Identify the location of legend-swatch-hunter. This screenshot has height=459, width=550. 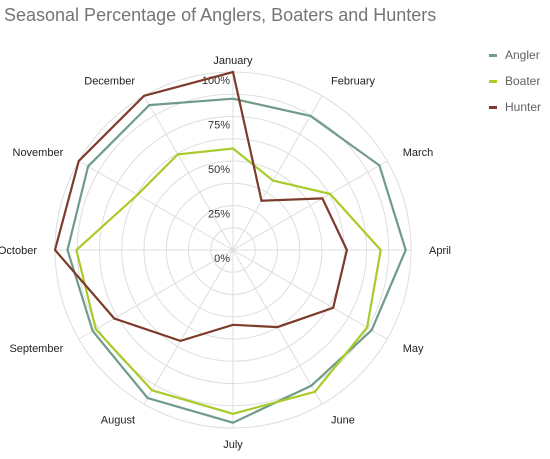
(493, 107).